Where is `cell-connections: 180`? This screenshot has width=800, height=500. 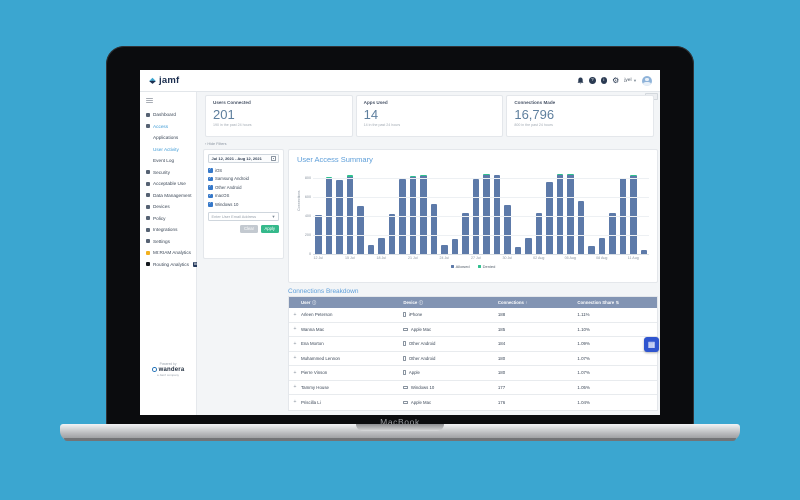
cell-connections: 180 is located at coordinates (501, 358).